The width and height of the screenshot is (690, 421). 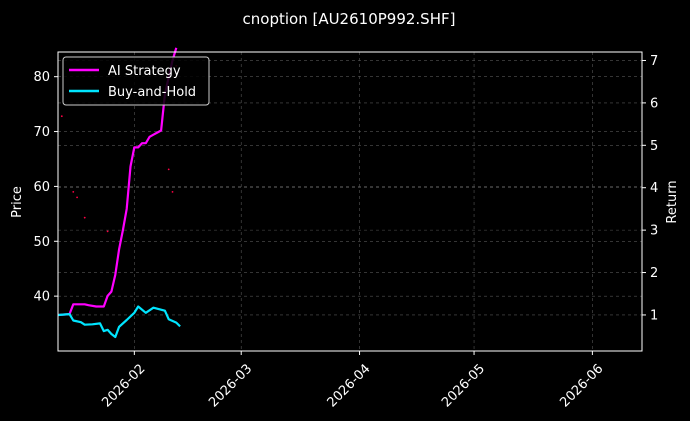 What do you see at coordinates (41, 187) in the screenshot?
I see `y-tick-label-left: 60` at bounding box center [41, 187].